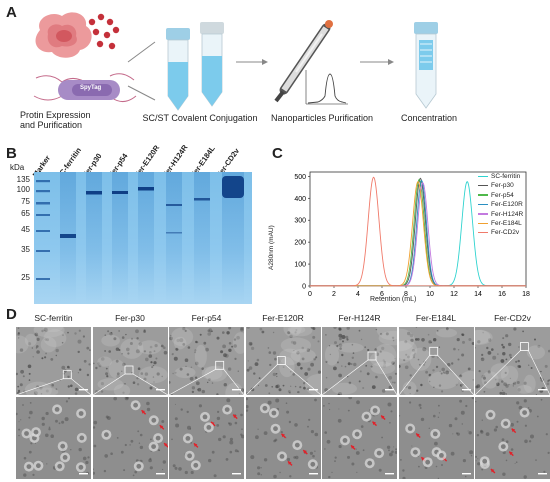  I want to click on tem-label-fer-e184l: Fer-E184L, so click(436, 318).